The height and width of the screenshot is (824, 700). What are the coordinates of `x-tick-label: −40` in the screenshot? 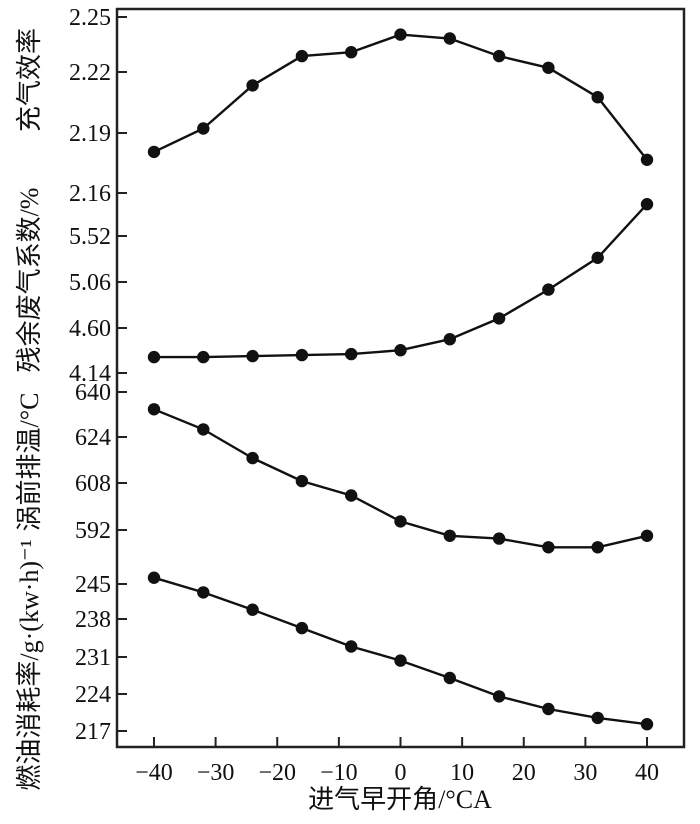 It's located at (154, 773).